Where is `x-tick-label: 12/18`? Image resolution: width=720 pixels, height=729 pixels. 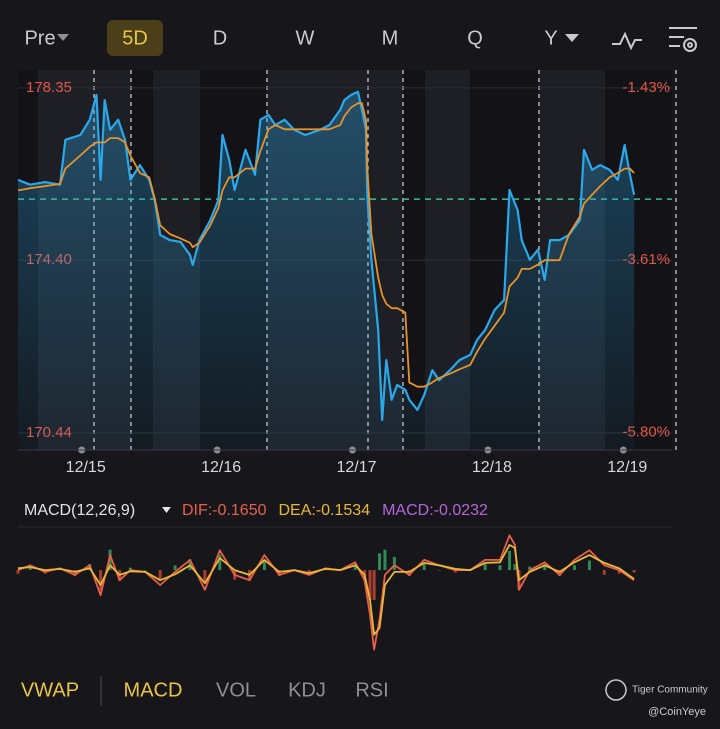 x-tick-label: 12/18 is located at coordinates (492, 467).